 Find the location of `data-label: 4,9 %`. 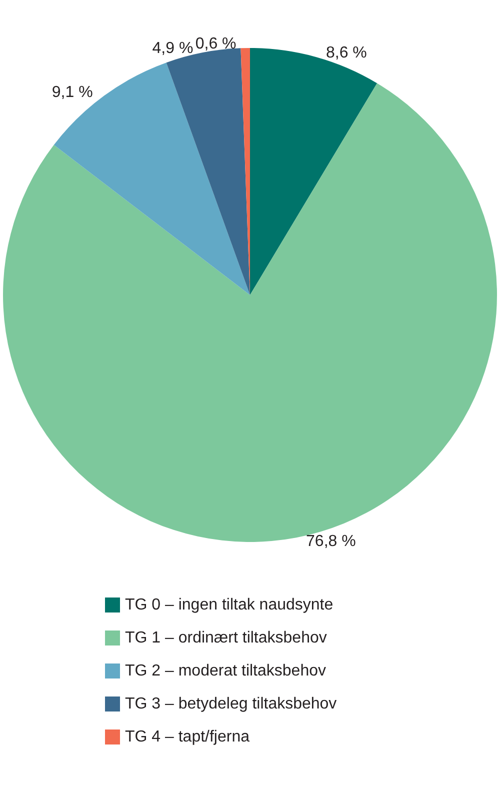

data-label: 4,9 % is located at coordinates (173, 49).